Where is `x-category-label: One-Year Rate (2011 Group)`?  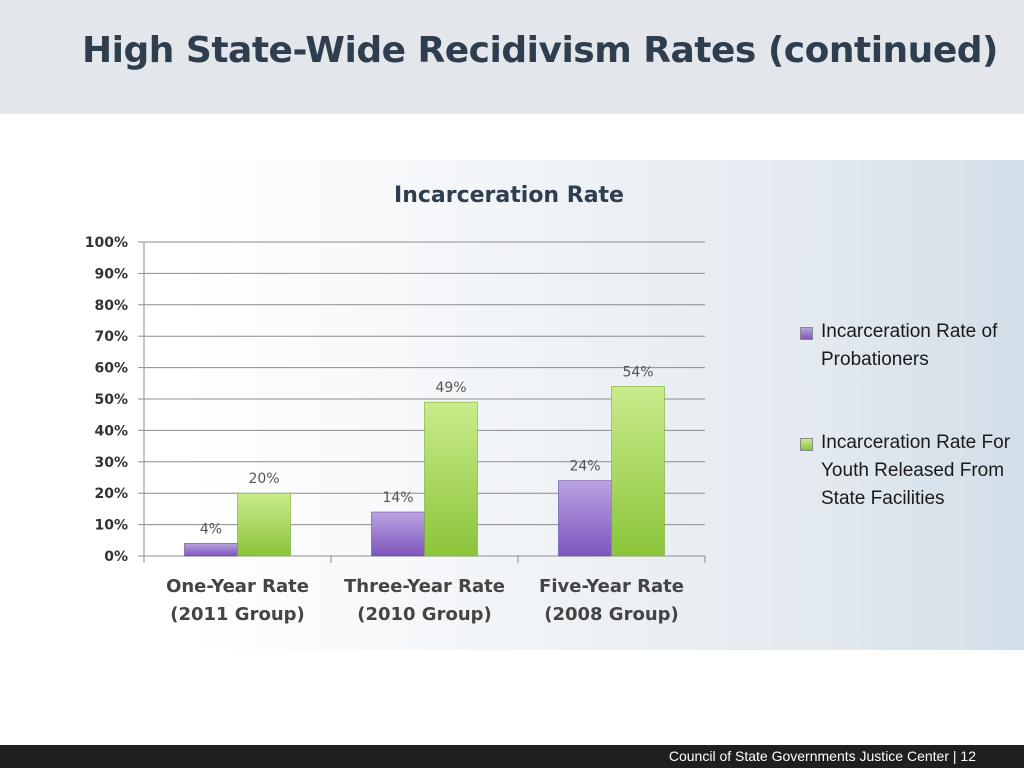
x-category-label: One-Year Rate (2011 Group) is located at coordinates (237, 600).